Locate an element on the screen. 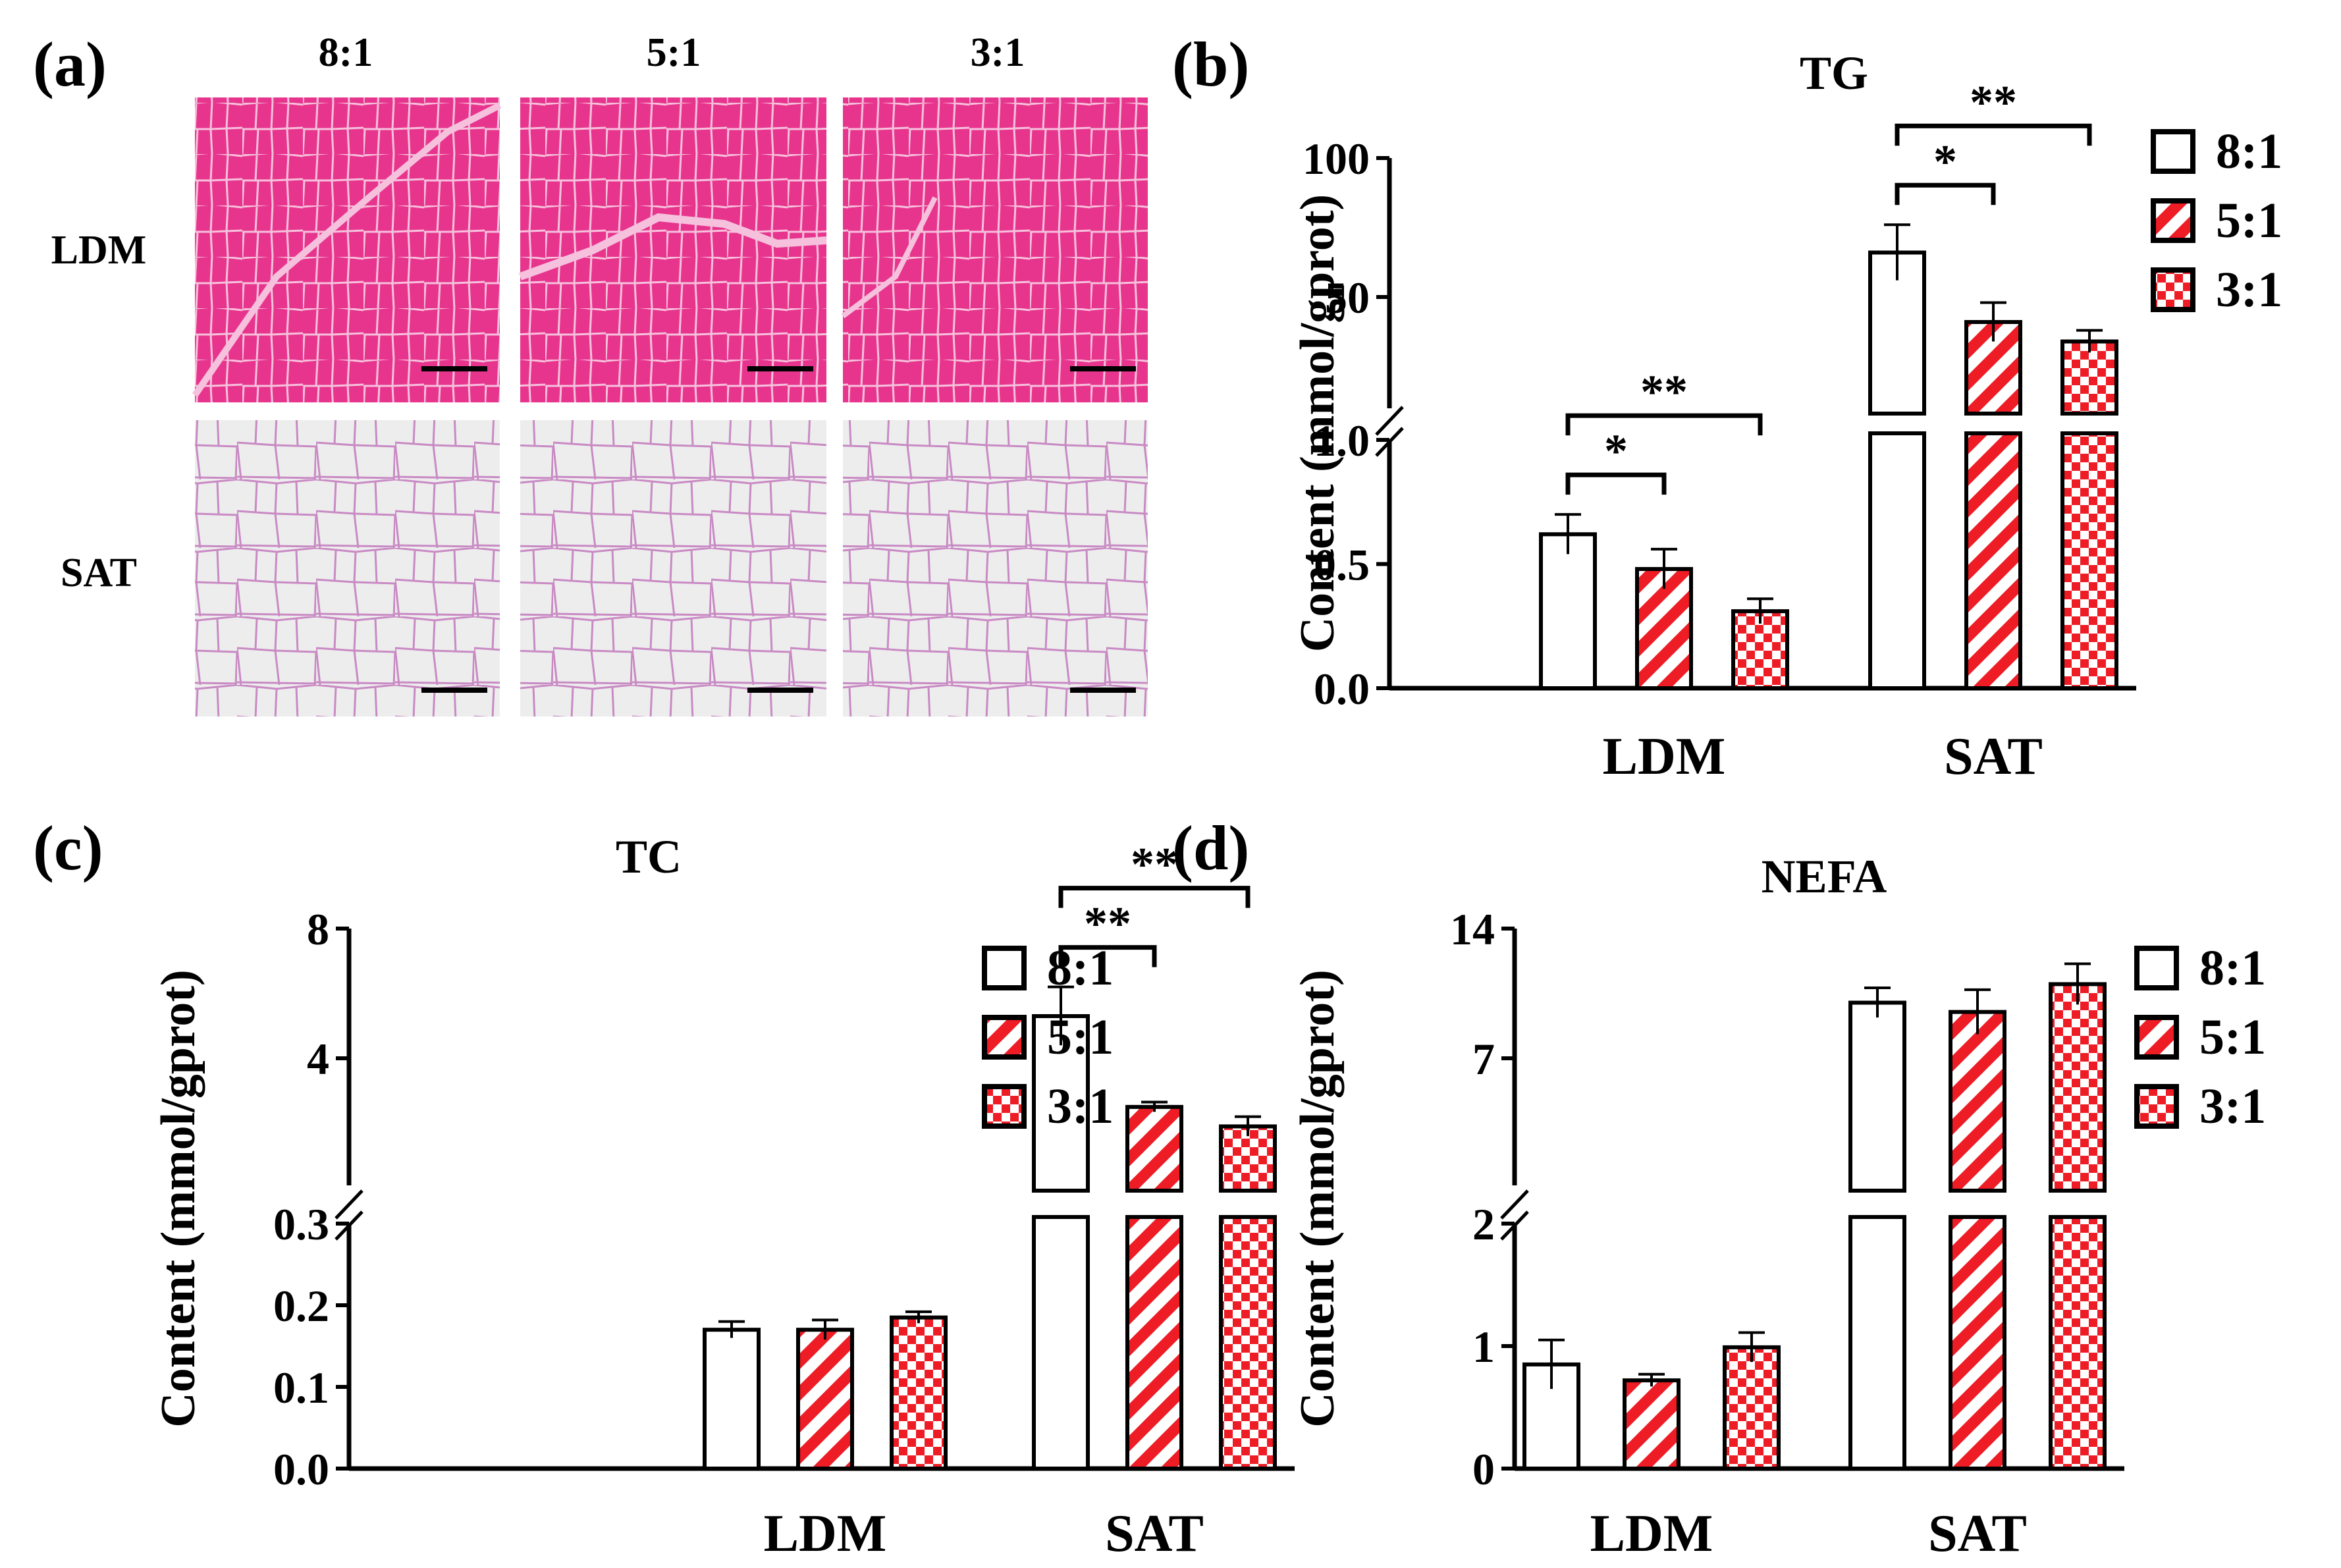  chart-1-tick-label-high: 8 is located at coordinates (318, 929).